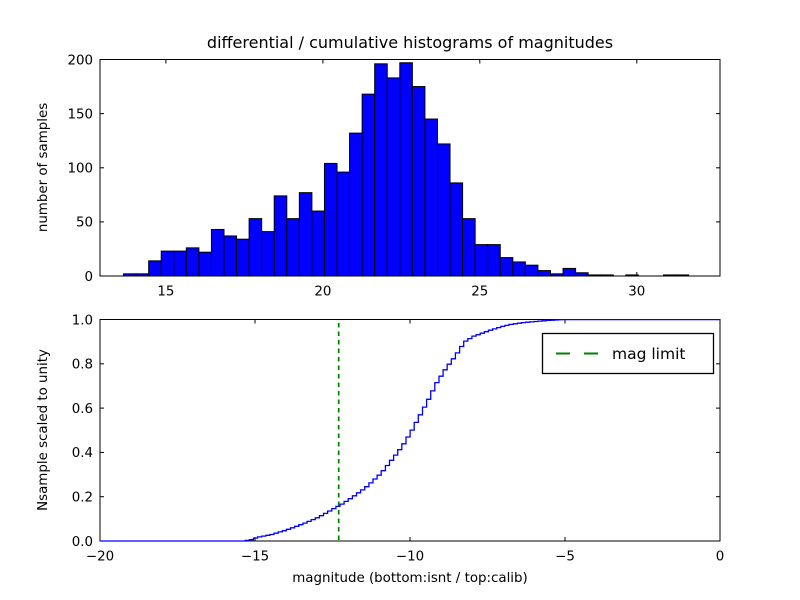  What do you see at coordinates (82, 320) in the screenshot?
I see `y-tick-label: 1.0` at bounding box center [82, 320].